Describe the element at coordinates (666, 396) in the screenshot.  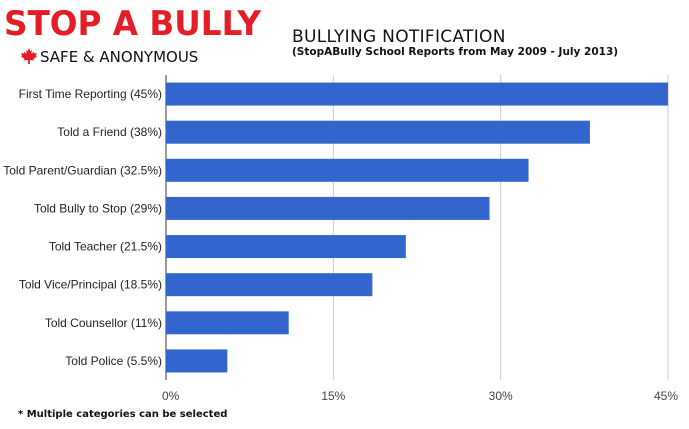
I see `x-tick-label: 45%` at that location.